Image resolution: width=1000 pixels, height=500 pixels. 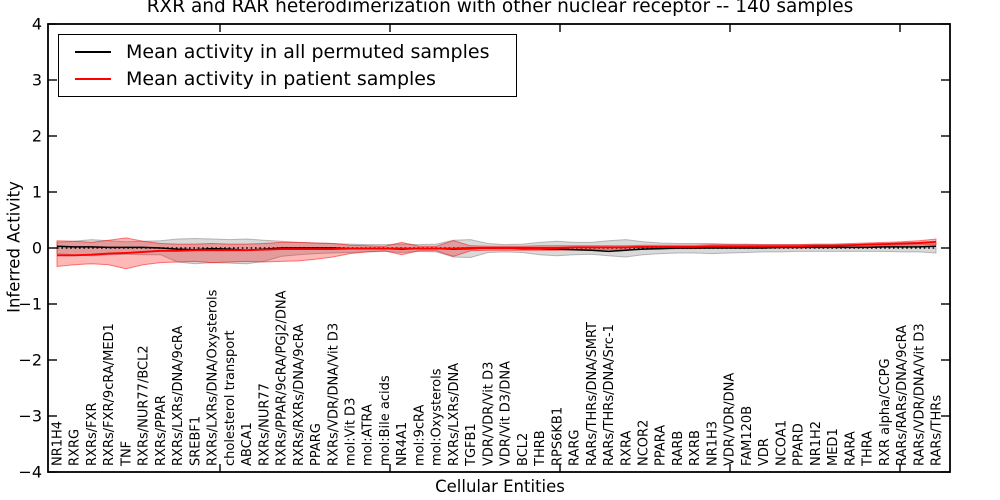 I want to click on x-tick-label: NR1H3, so click(x=712, y=443).